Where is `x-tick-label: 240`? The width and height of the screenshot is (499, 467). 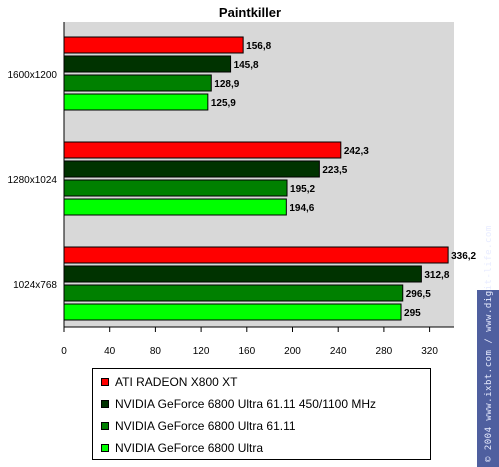 x-tick-label: 240 is located at coordinates (338, 351).